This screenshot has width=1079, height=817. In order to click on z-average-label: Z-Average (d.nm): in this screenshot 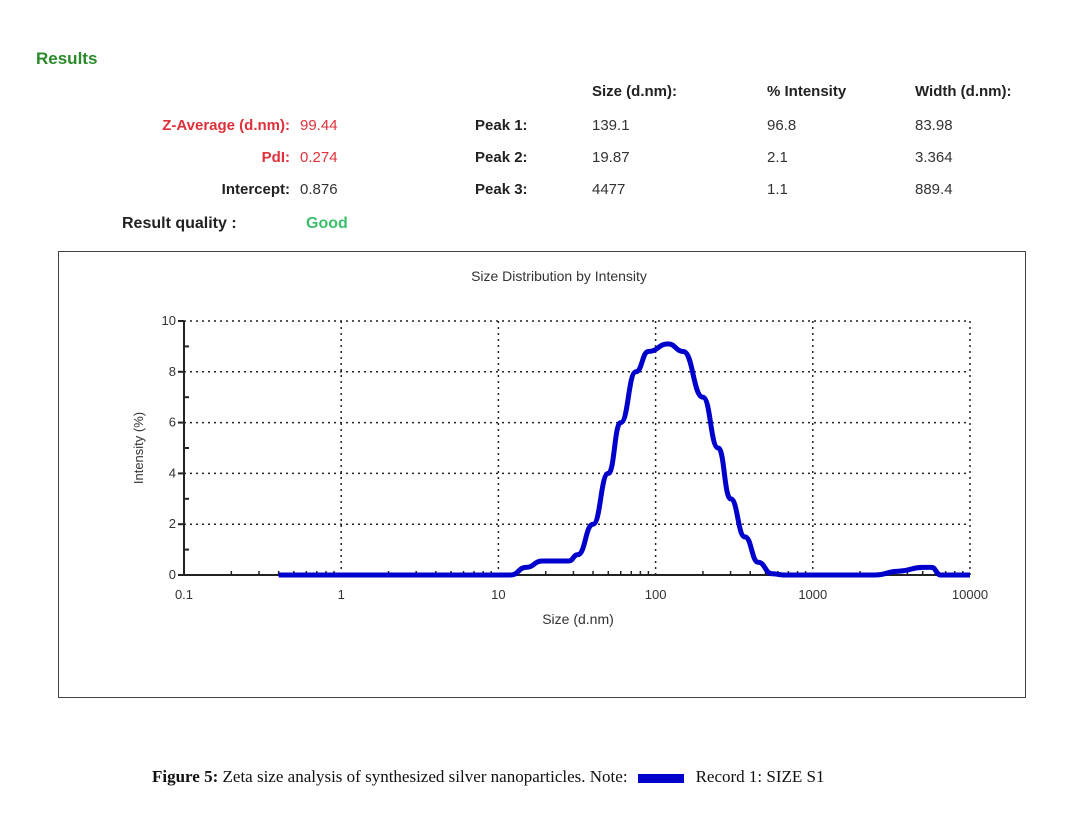, I will do `click(226, 125)`.